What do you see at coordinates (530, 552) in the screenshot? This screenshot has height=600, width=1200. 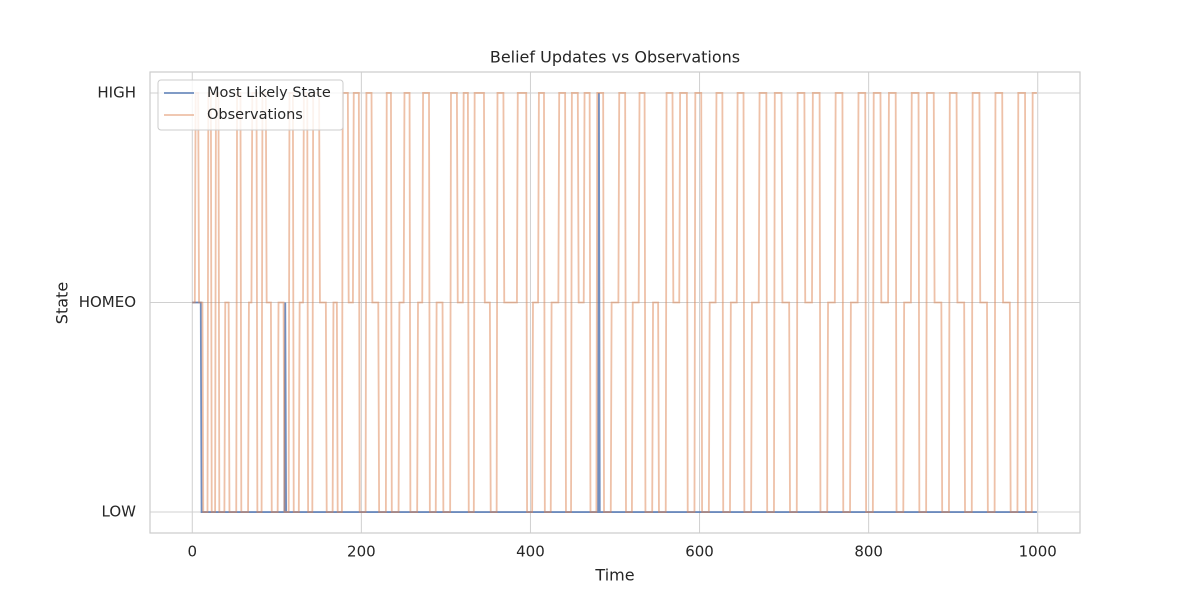 I see `x-tick-label: 400` at bounding box center [530, 552].